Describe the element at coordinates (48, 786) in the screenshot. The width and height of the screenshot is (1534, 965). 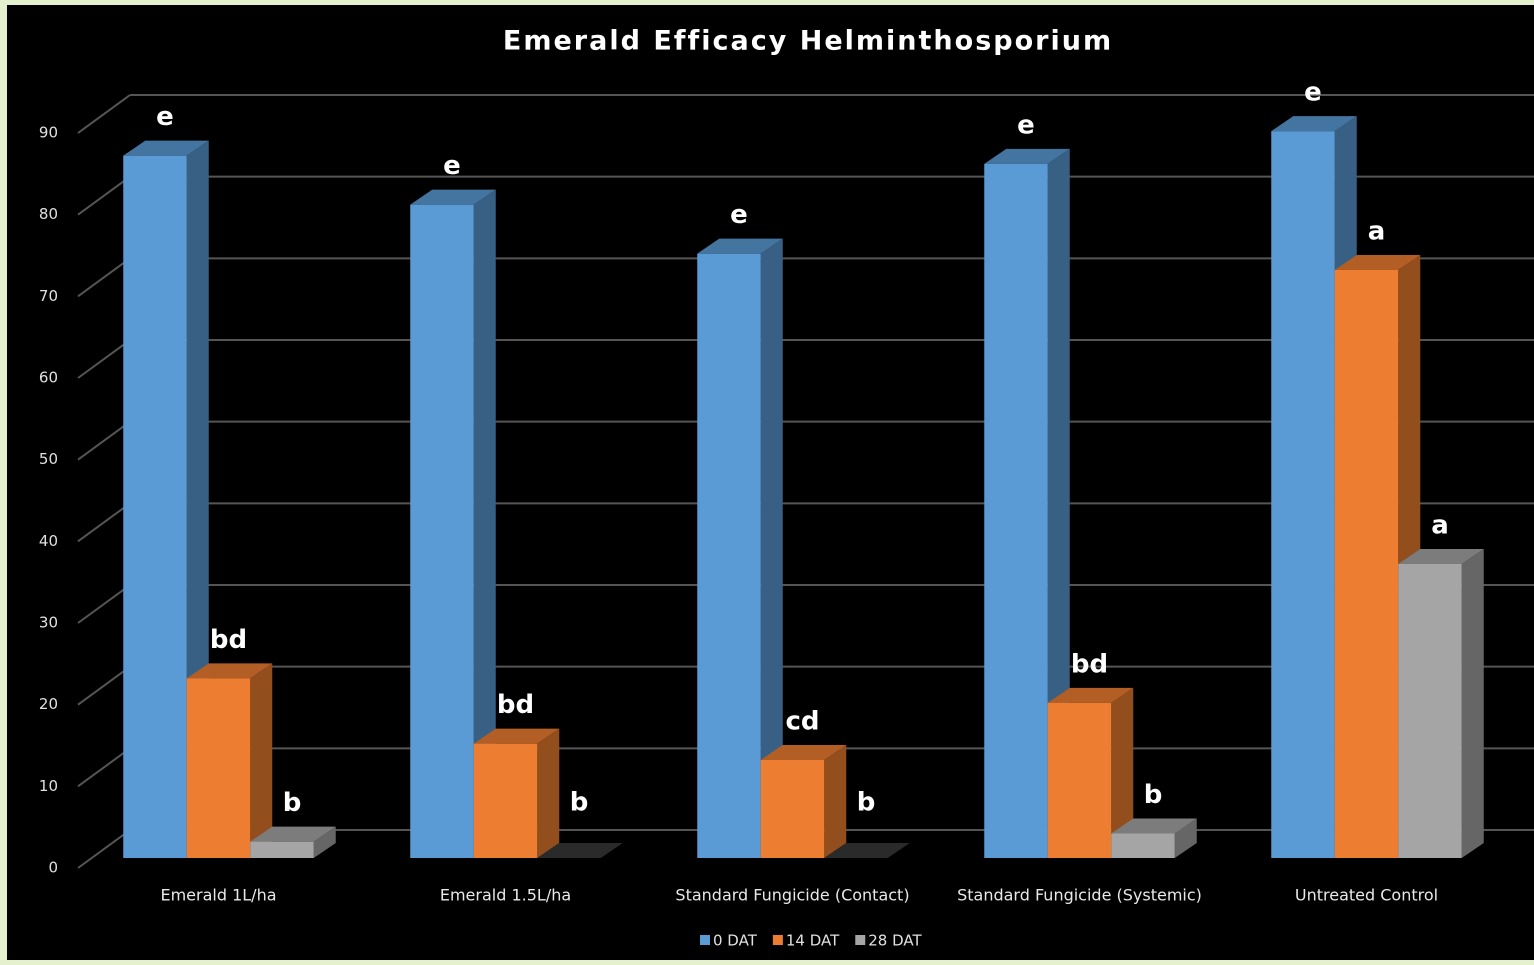
I see `y-tick-label: 10` at that location.